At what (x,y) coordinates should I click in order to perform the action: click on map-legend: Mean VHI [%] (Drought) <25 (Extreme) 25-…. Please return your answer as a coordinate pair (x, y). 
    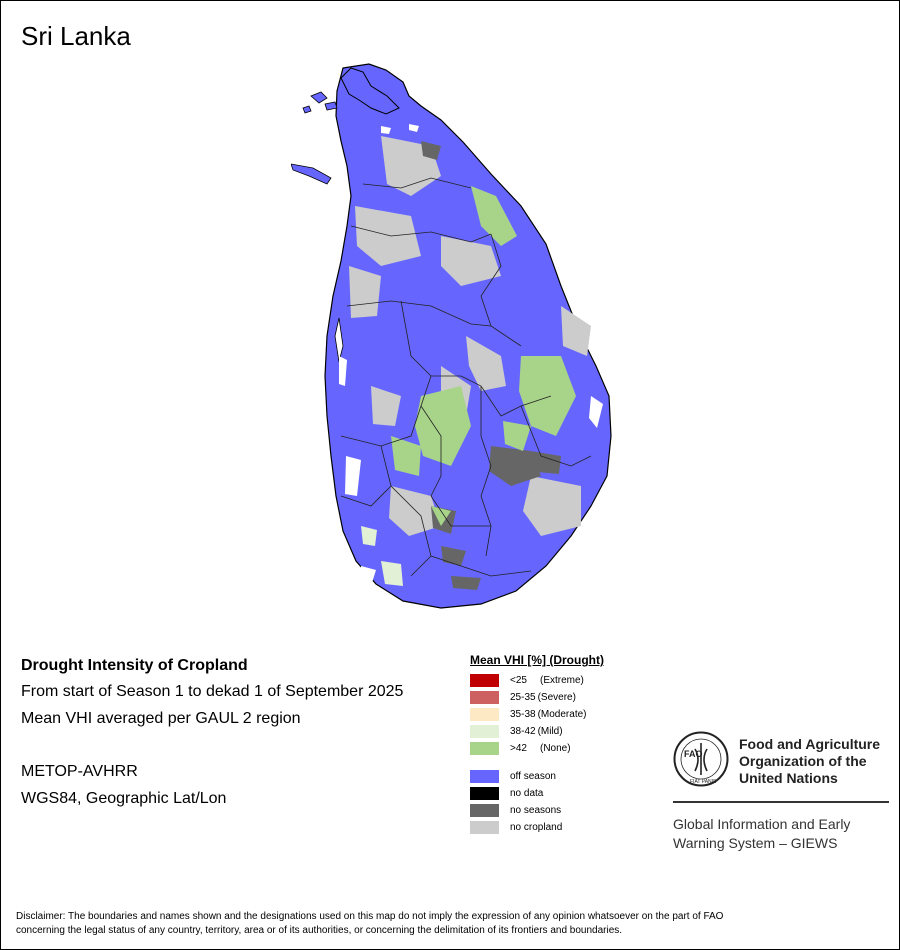
    Looking at the image, I should click on (537, 744).